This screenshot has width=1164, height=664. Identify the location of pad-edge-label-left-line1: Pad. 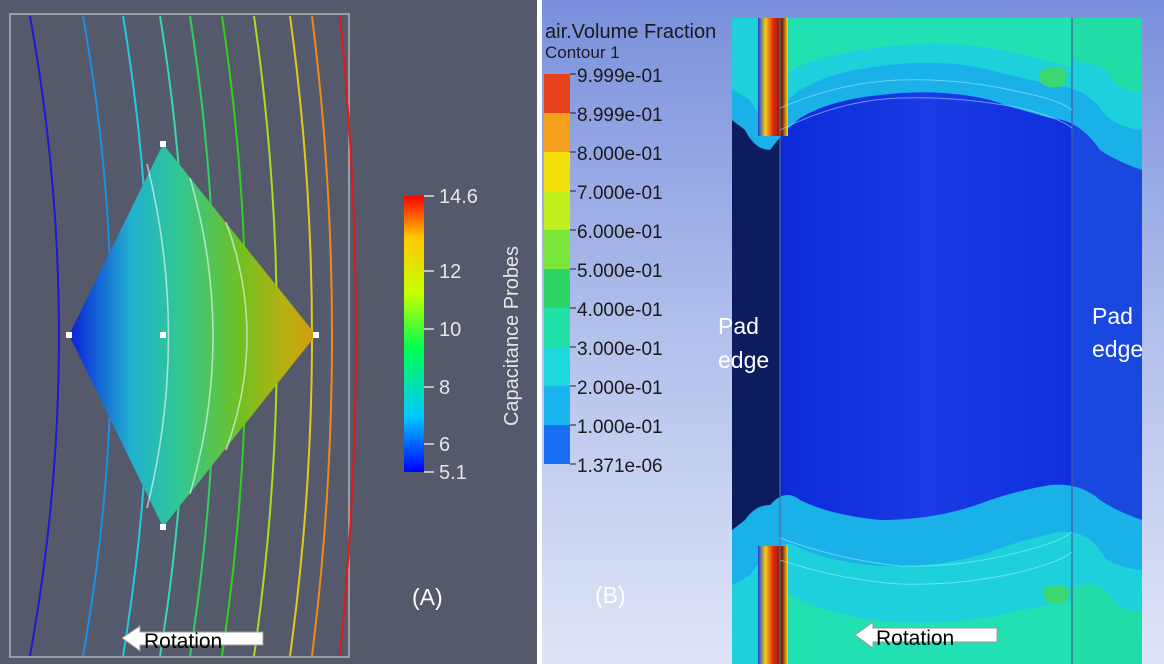
(738, 326).